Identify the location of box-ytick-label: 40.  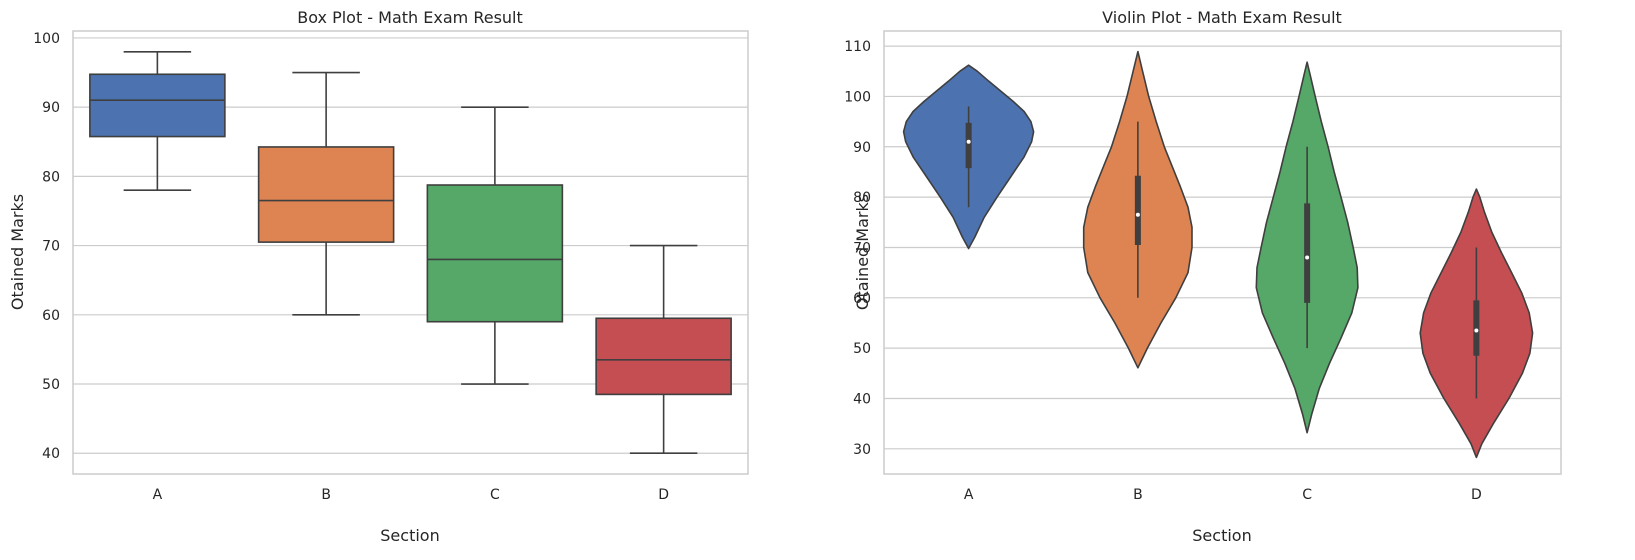
(51, 454).